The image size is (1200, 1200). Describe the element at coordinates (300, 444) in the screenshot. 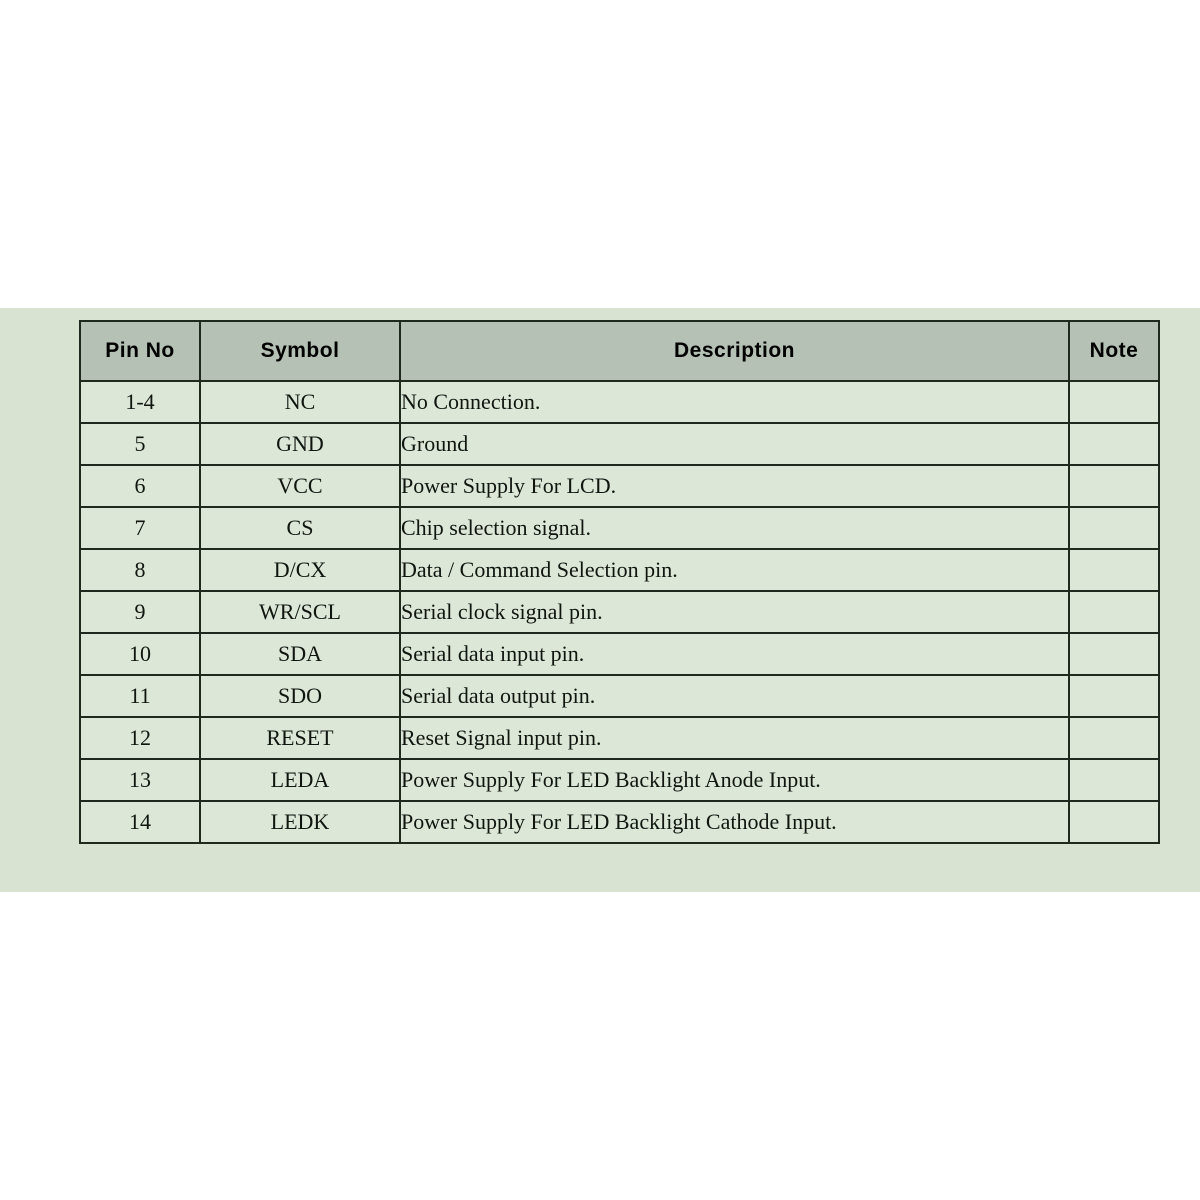

I see `cell-symbol: GND` at that location.